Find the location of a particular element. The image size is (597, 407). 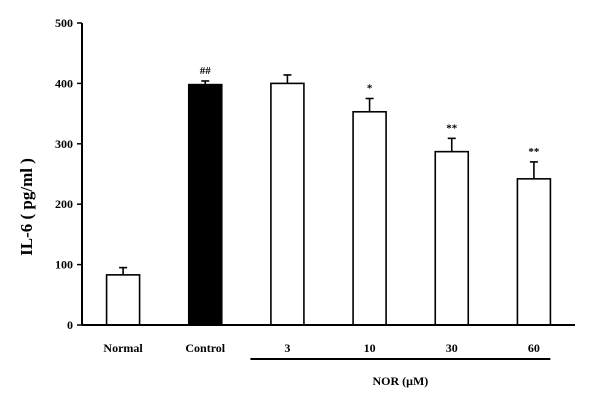

category-label: Control is located at coordinates (205, 348).